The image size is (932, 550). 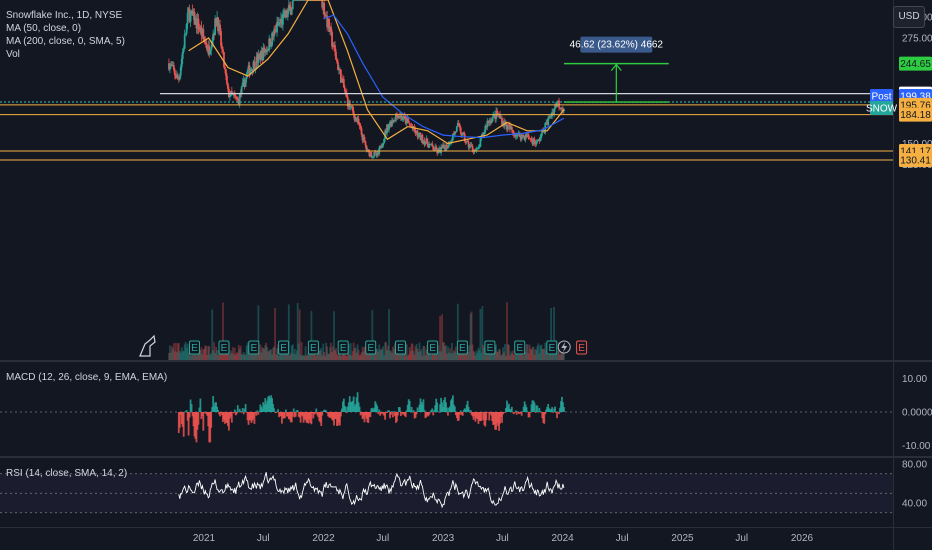 I want to click on currency-button: USD, so click(x=909, y=17).